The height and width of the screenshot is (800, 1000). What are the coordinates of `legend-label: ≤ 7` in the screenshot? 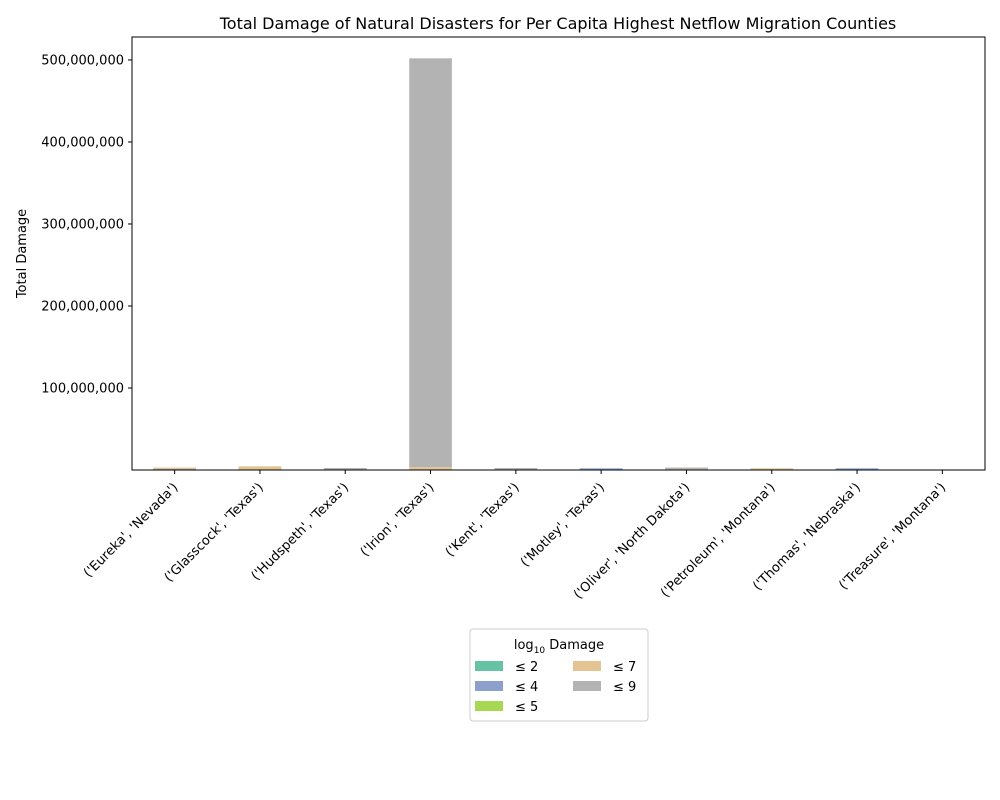 It's located at (624, 667).